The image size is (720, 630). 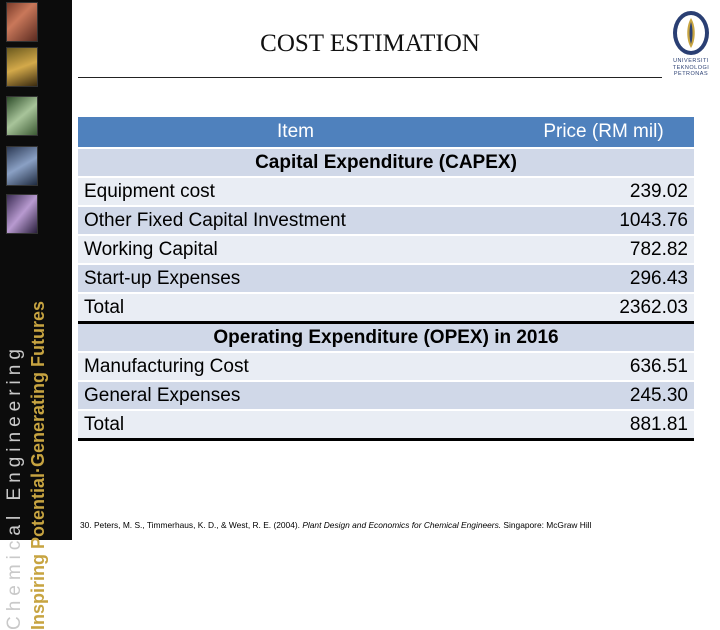 I want to click on reference-suffix: Singapore: McGraw Hill, so click(x=546, y=525).